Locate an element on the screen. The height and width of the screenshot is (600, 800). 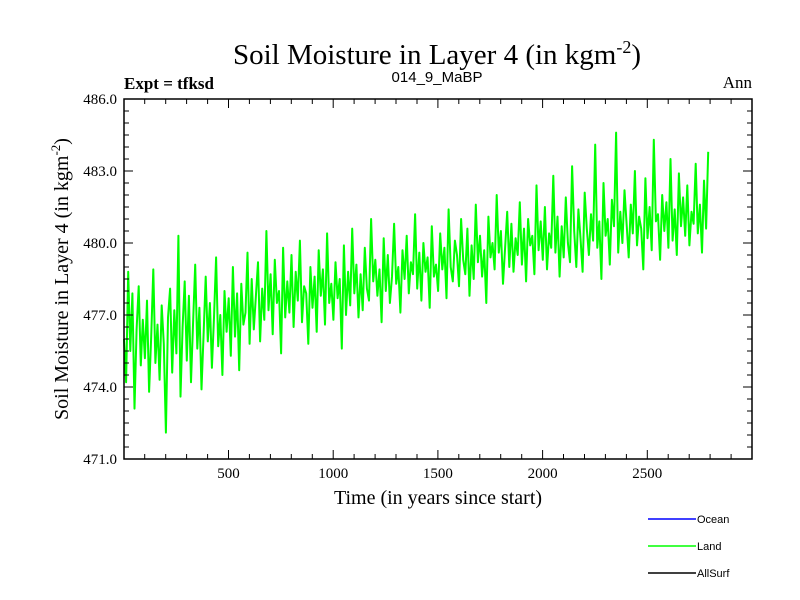
x-tick-label: 2500 is located at coordinates (647, 474).